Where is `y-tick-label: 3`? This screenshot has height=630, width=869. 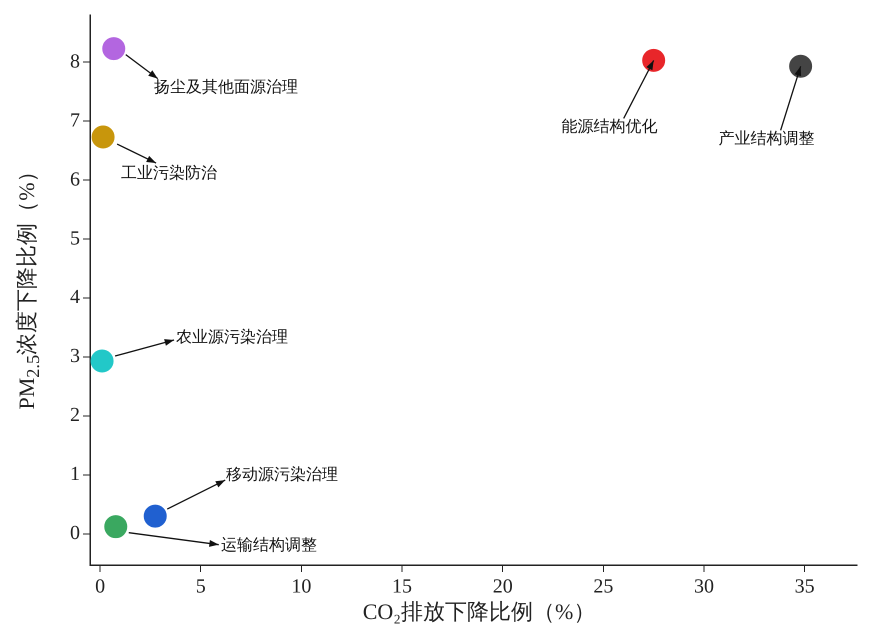 y-tick-label: 3 is located at coordinates (75, 356).